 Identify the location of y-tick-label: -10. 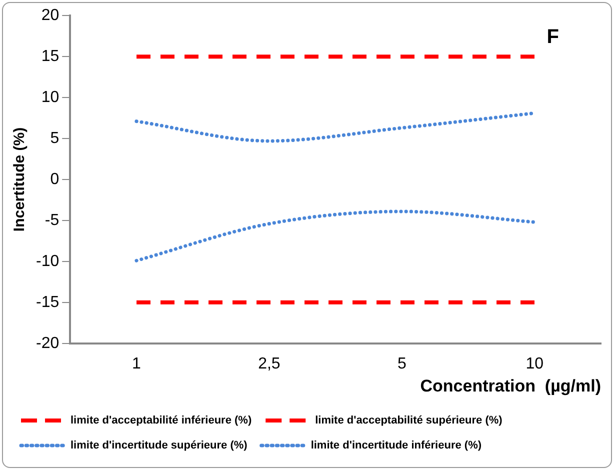
(48, 261).